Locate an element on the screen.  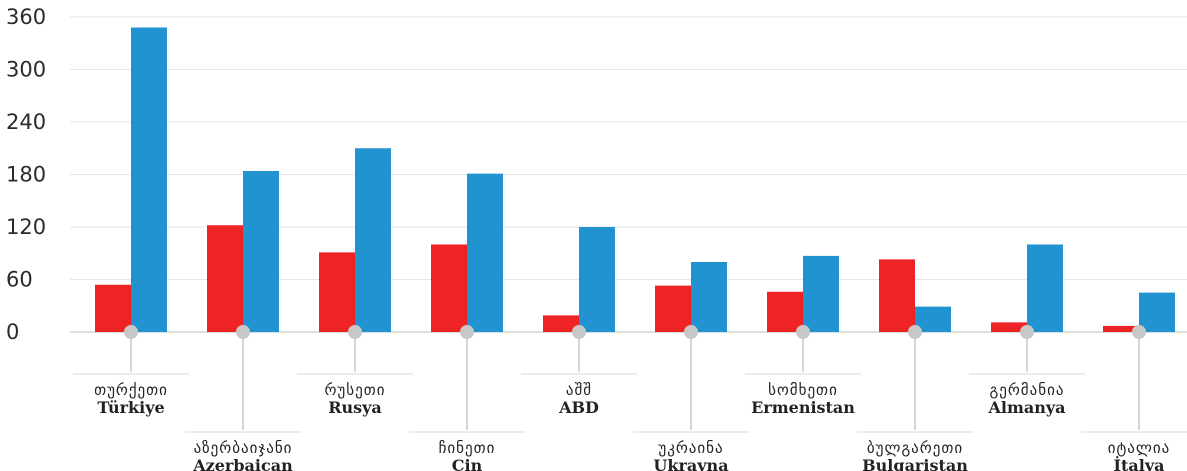
x-tick-label: Türkiye is located at coordinates (130, 407).